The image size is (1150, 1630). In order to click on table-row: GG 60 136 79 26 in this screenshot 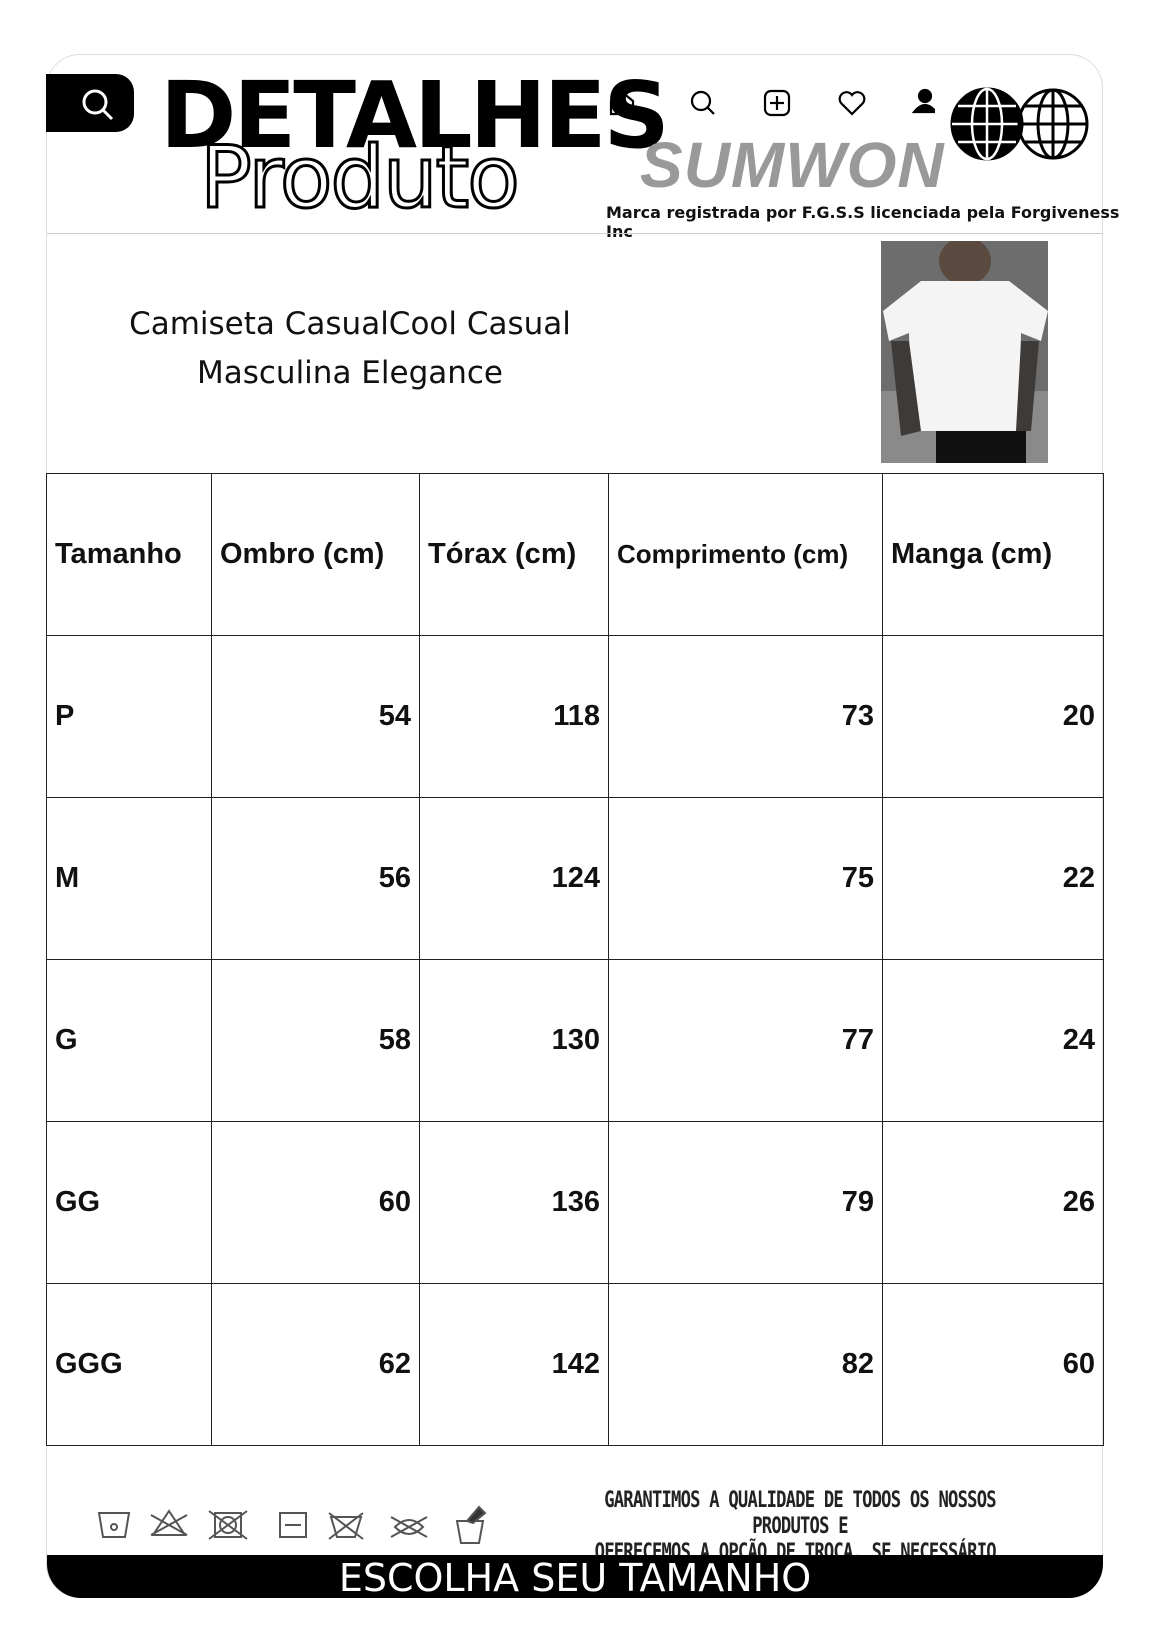, I will do `click(575, 1202)`.